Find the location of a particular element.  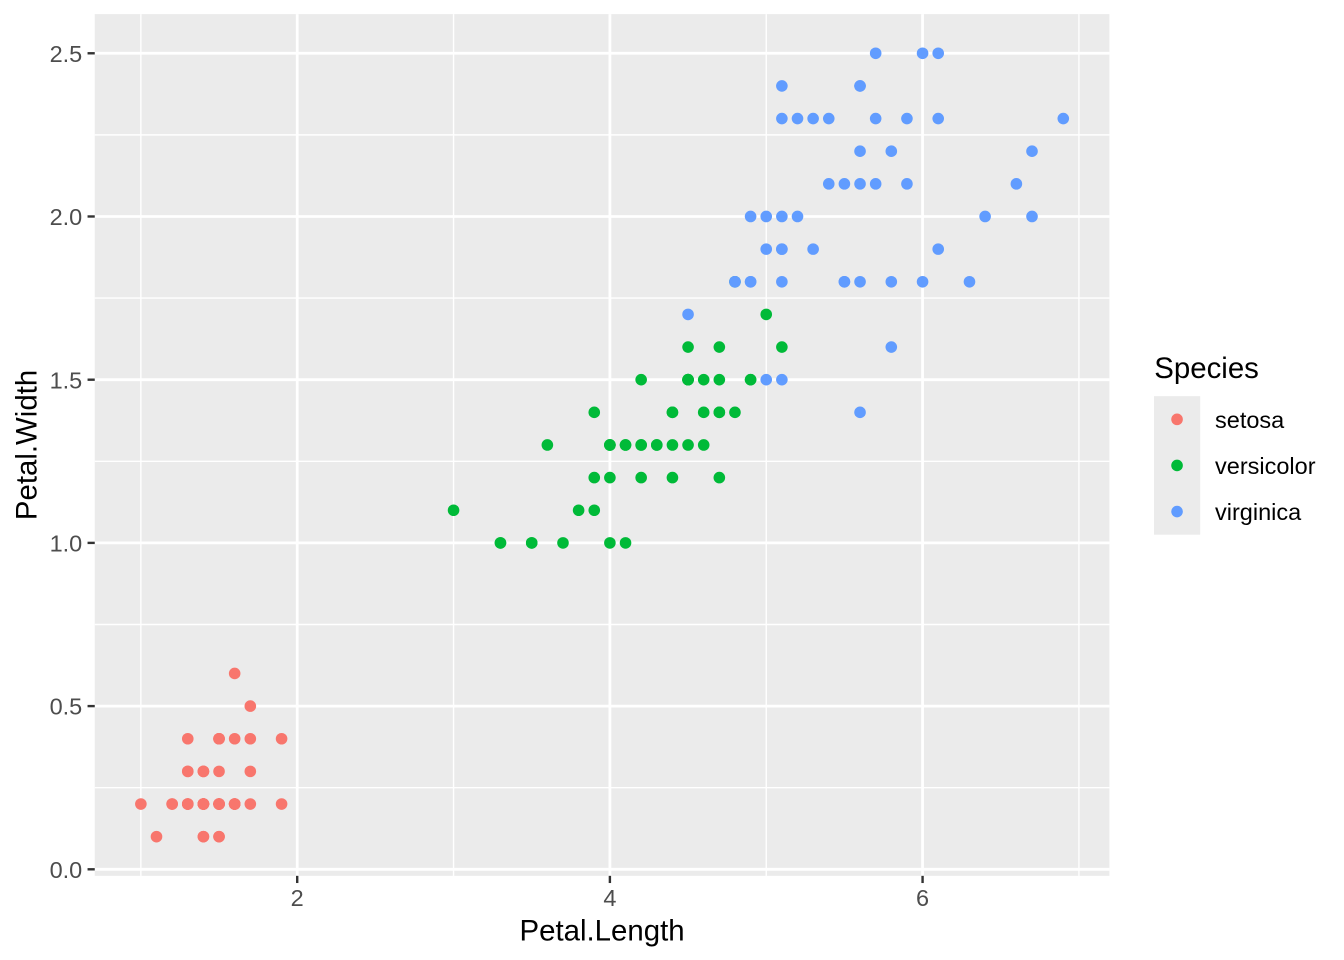

y-tick-label: 0.0 is located at coordinates (66, 870).